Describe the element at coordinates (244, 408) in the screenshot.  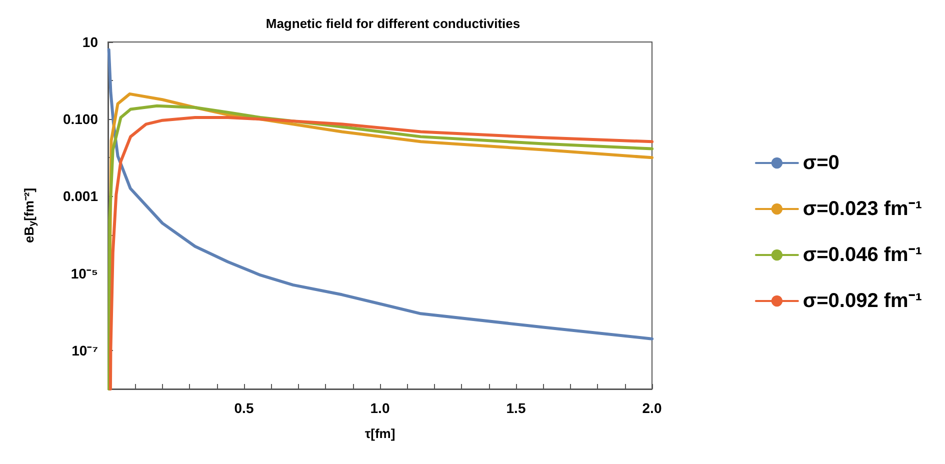
I see `x-tick-label: 0.5` at that location.